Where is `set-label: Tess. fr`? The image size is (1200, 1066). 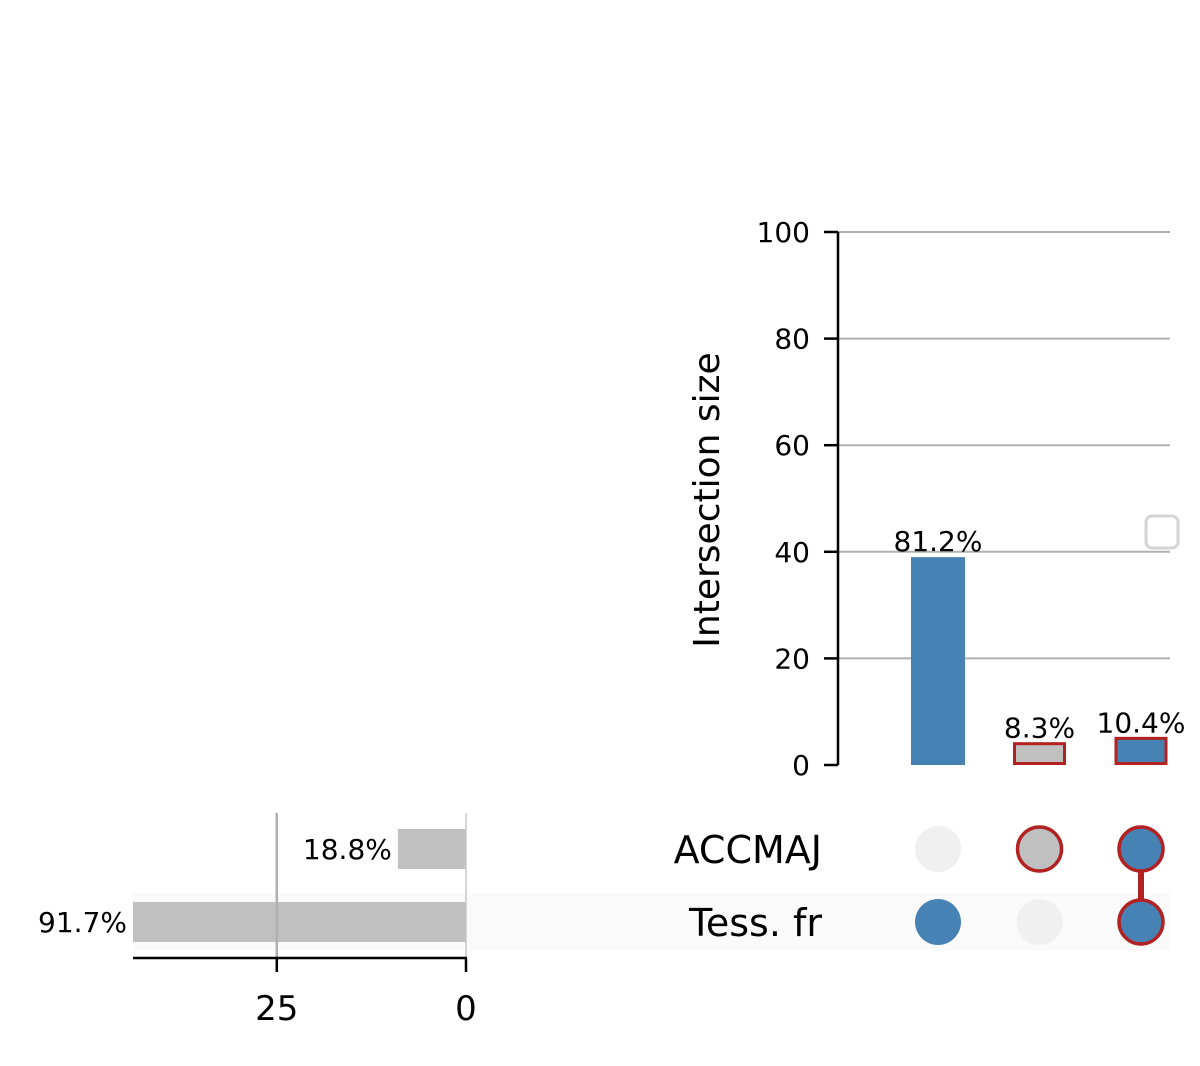
set-label: Tess. fr is located at coordinates (755, 923).